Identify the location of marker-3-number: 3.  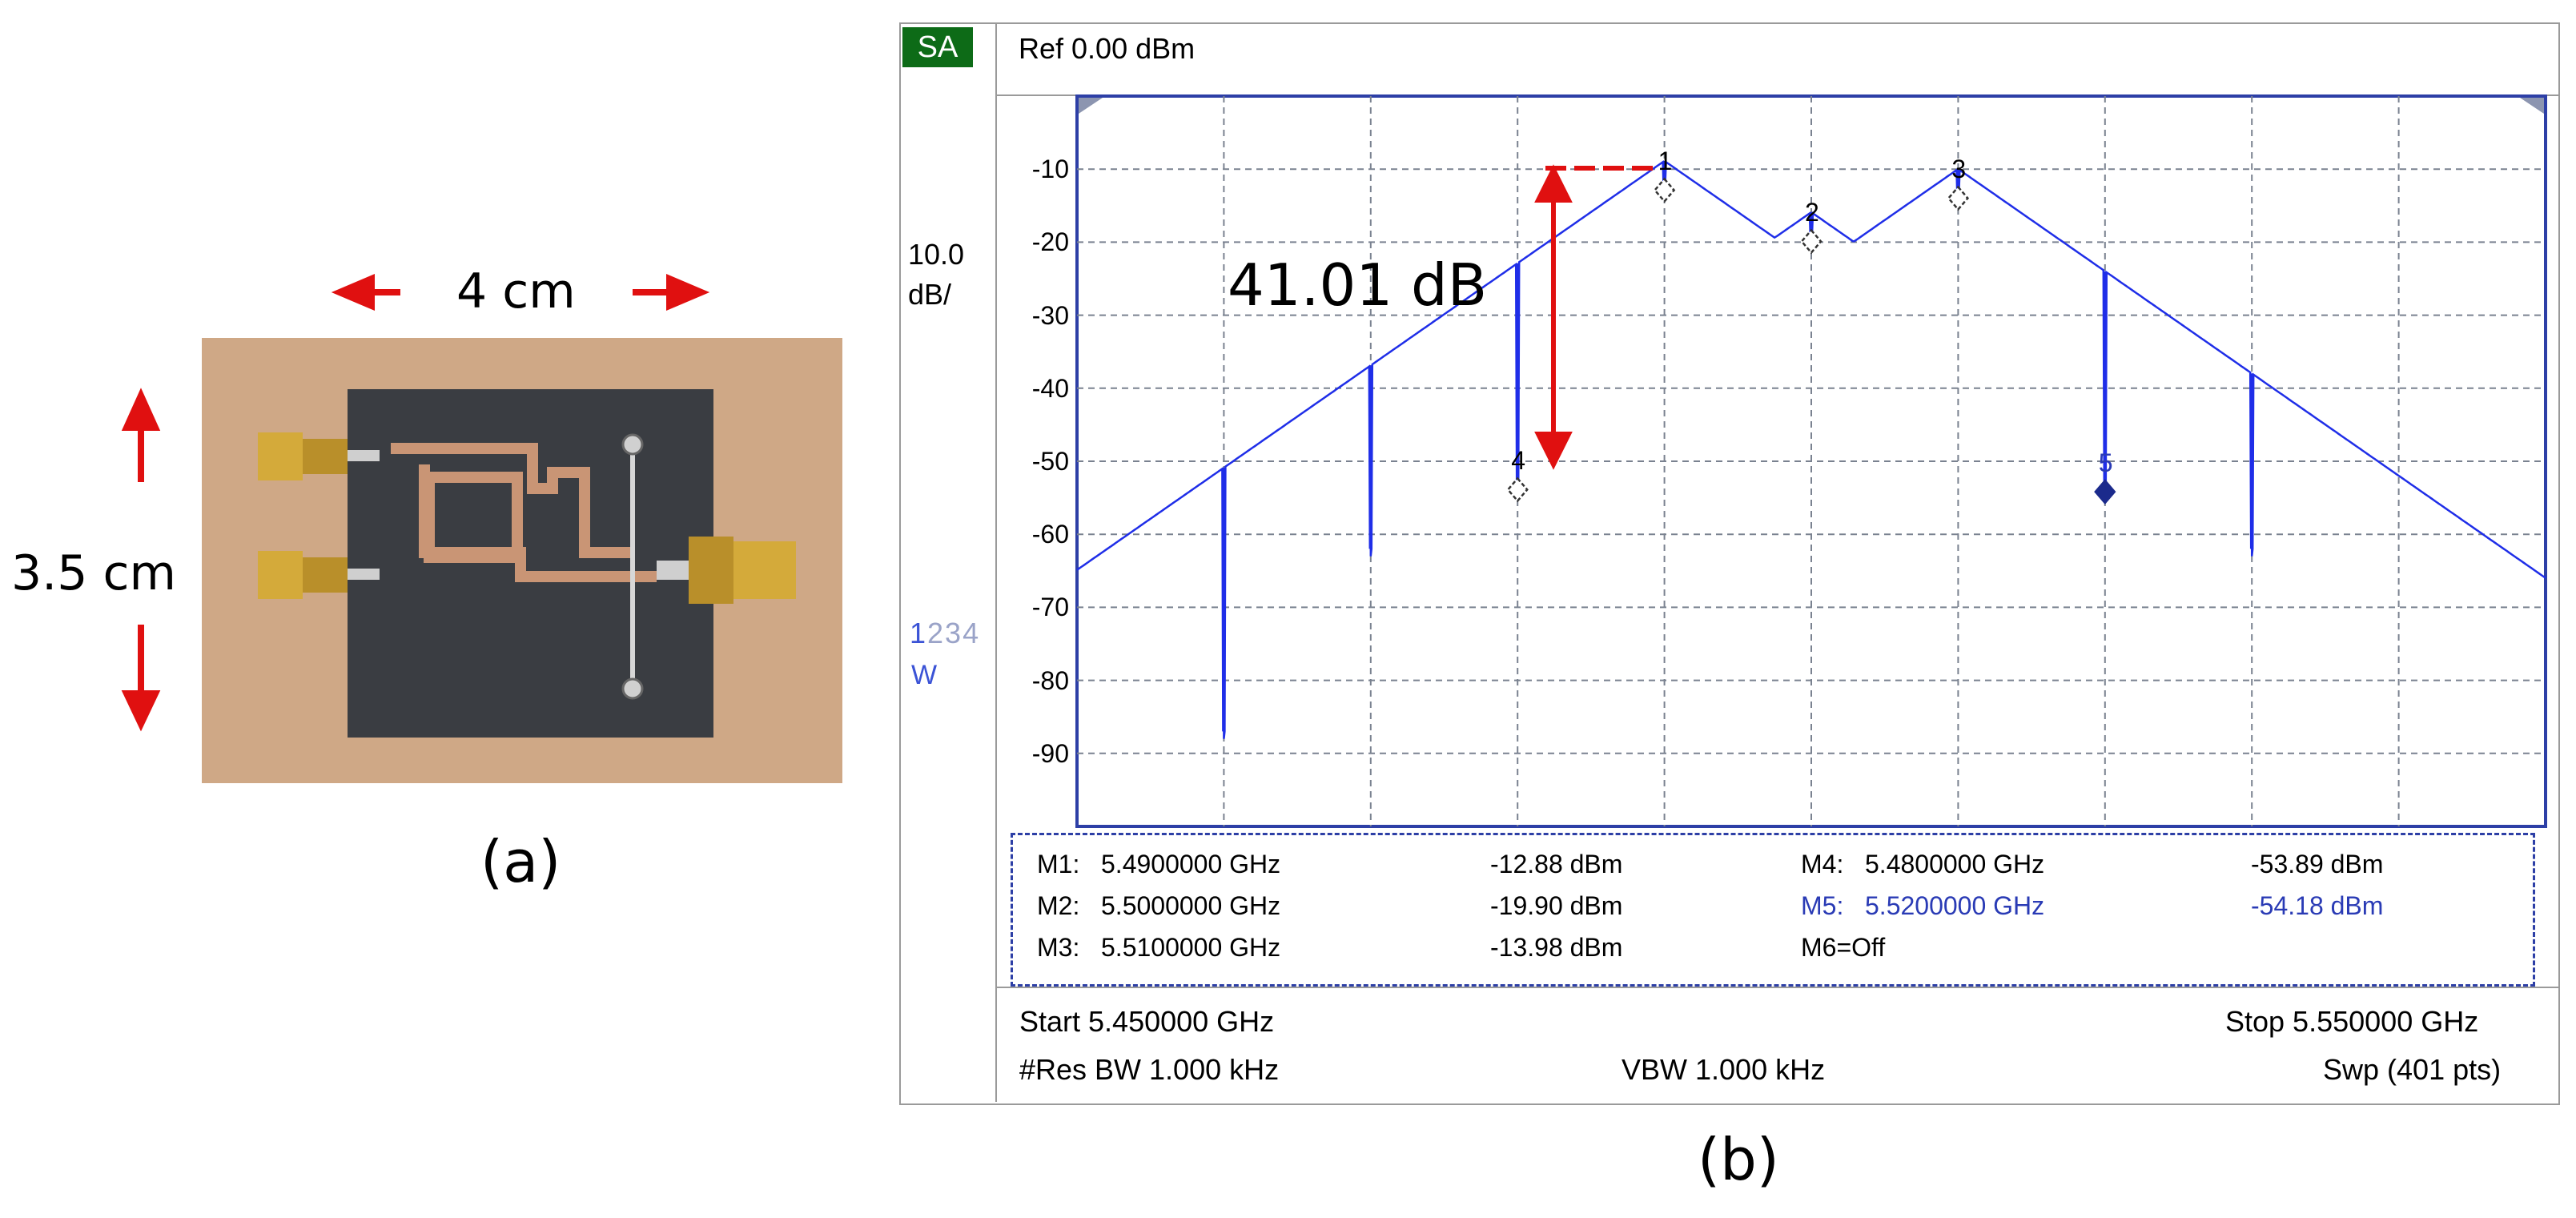
(1959, 169).